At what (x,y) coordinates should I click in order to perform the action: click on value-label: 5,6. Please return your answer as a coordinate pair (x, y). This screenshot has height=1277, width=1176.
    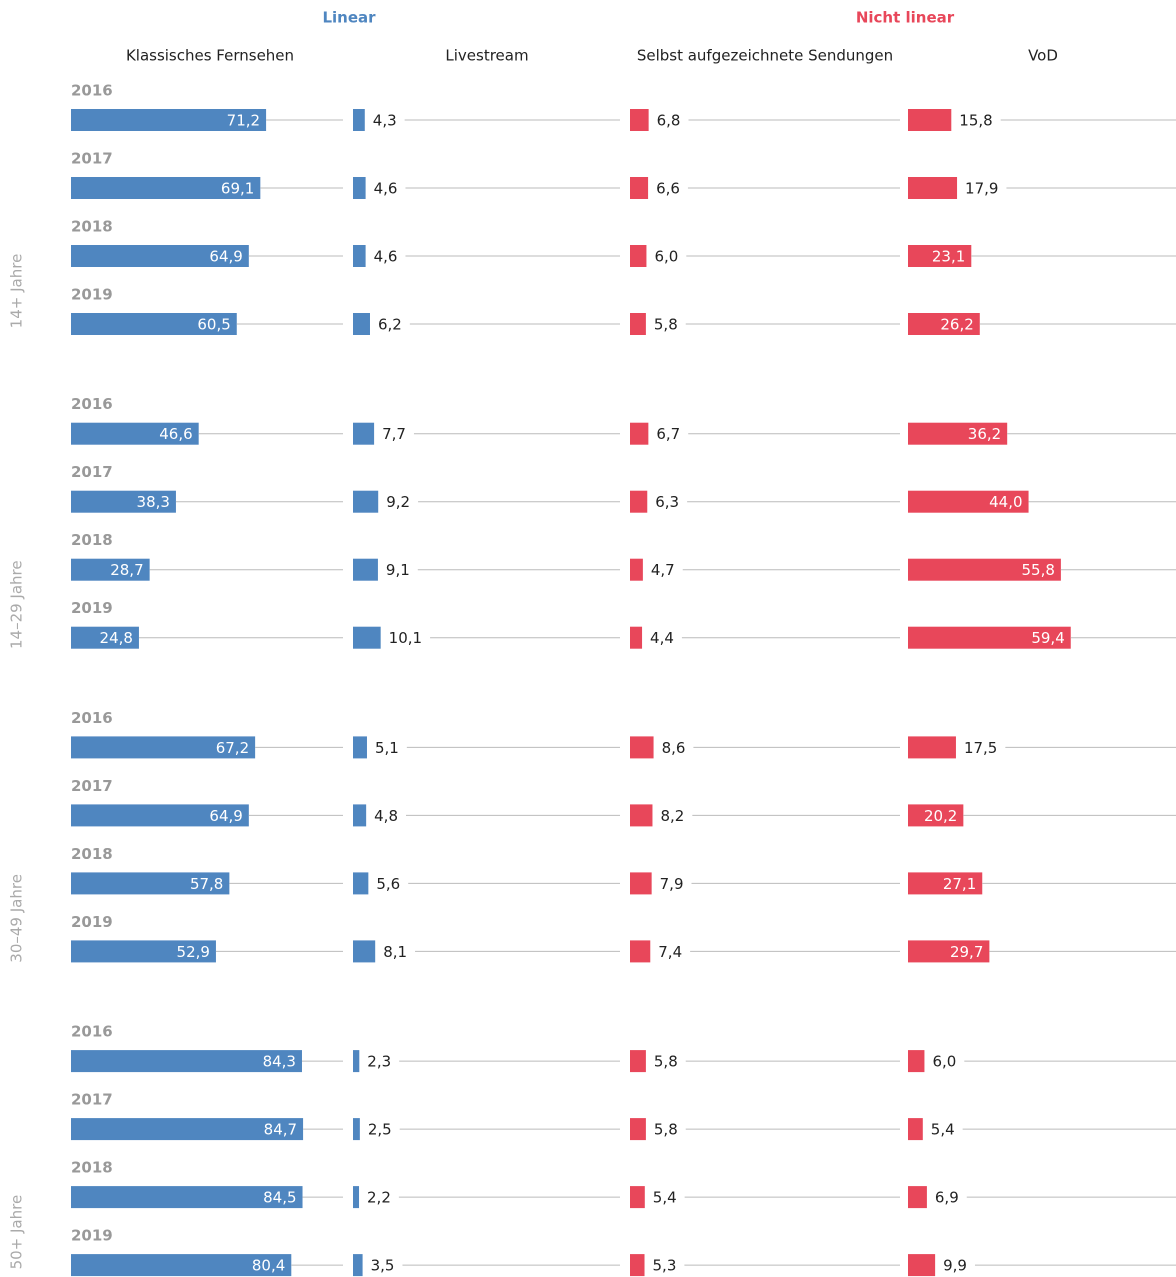
    Looking at the image, I should click on (388, 884).